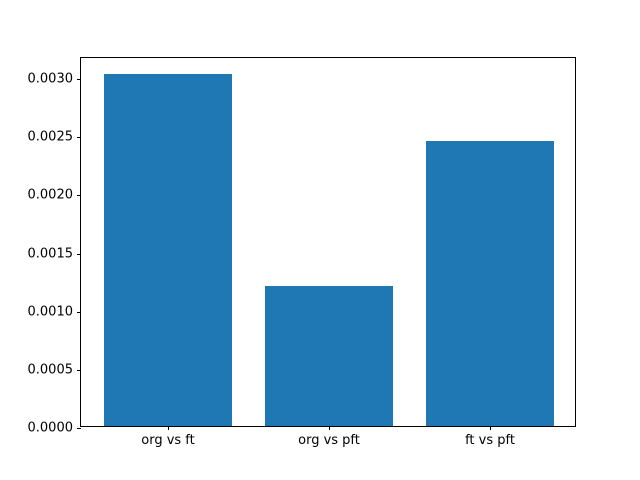  What do you see at coordinates (50, 428) in the screenshot?
I see `y-tick-label: 0.0000` at bounding box center [50, 428].